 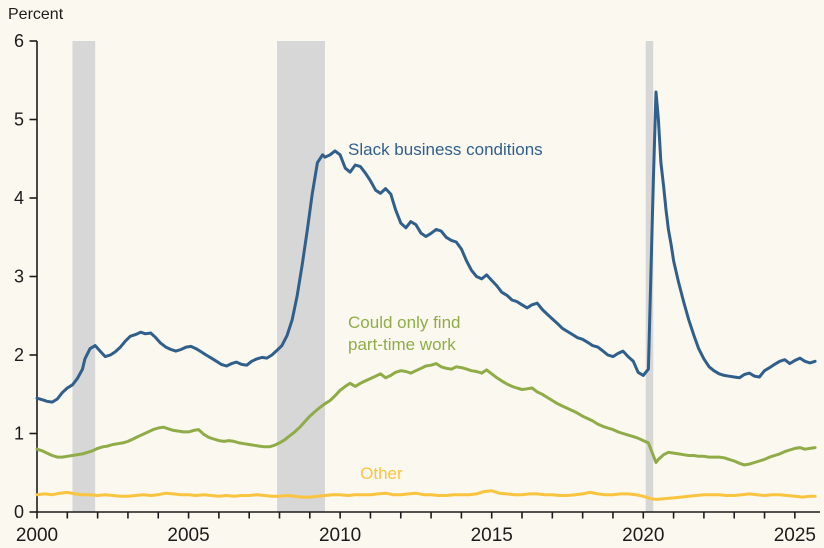 I want to click on series-line-other, so click(x=426, y=495).